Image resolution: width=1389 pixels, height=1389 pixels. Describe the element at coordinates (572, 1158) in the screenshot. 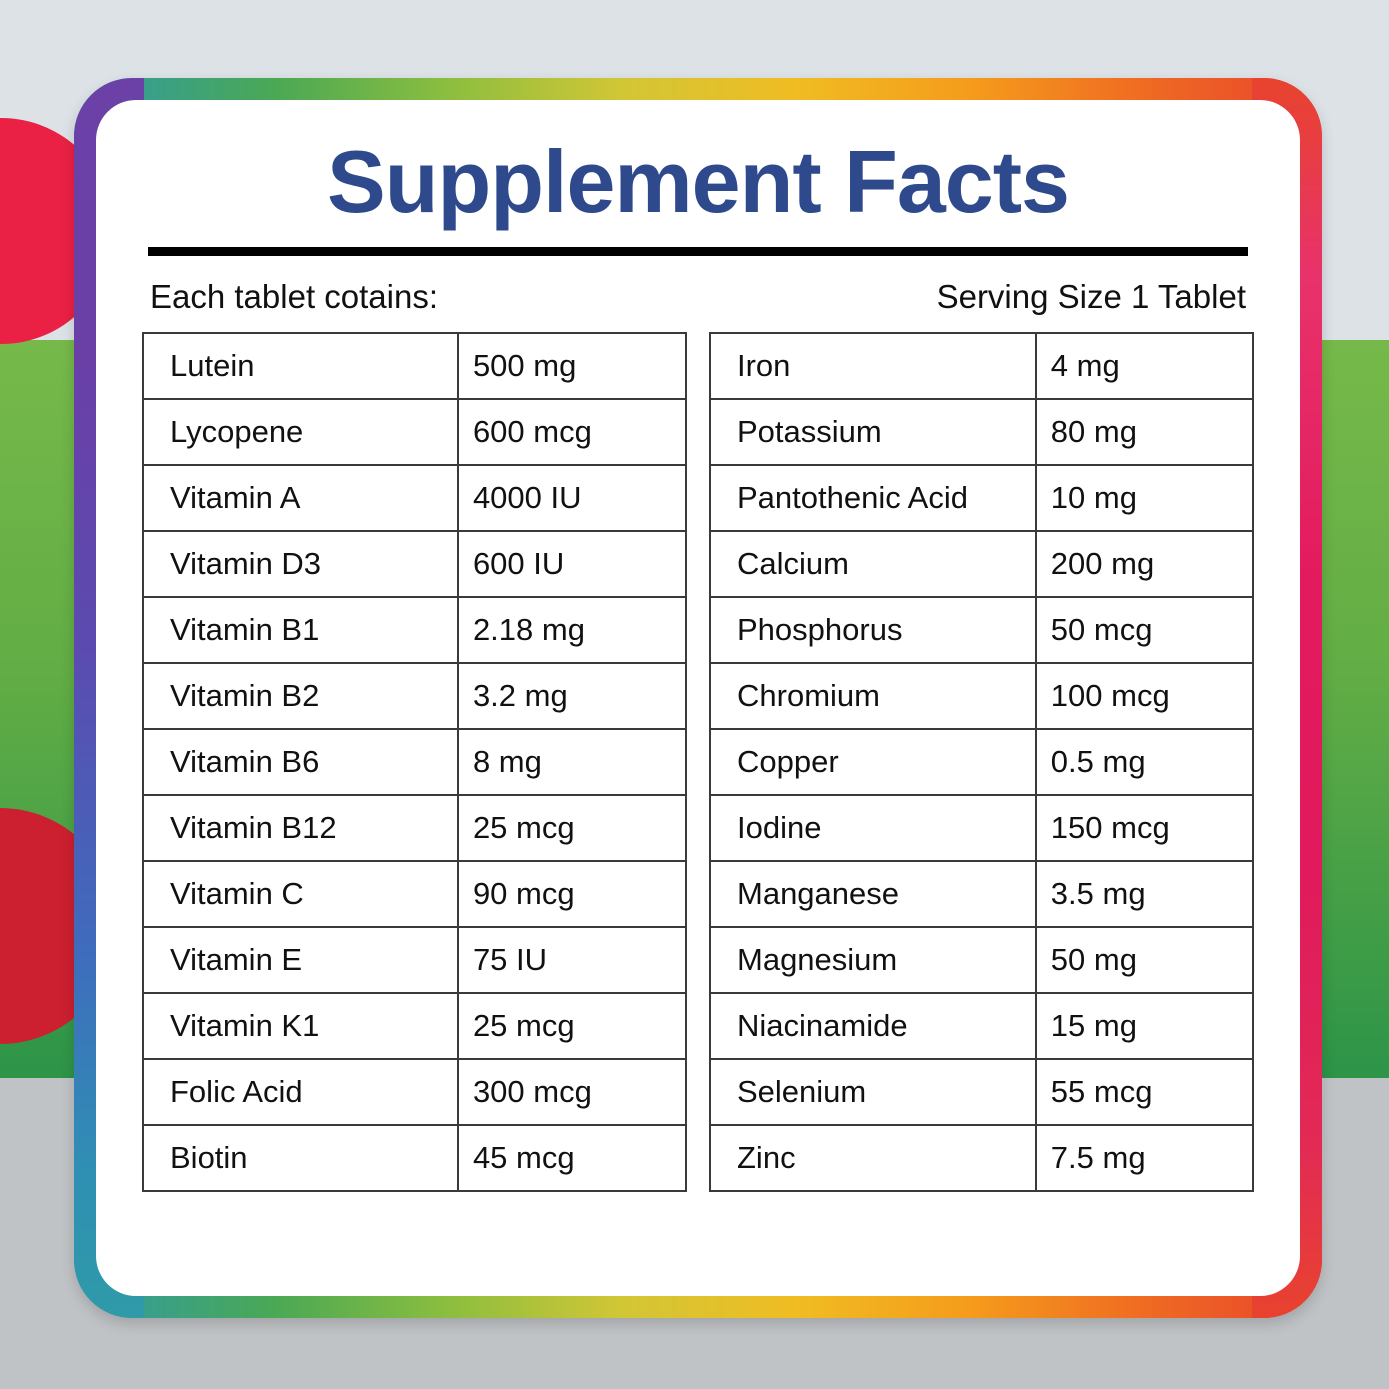

I see `ingredient-amount: 45 mcg` at that location.